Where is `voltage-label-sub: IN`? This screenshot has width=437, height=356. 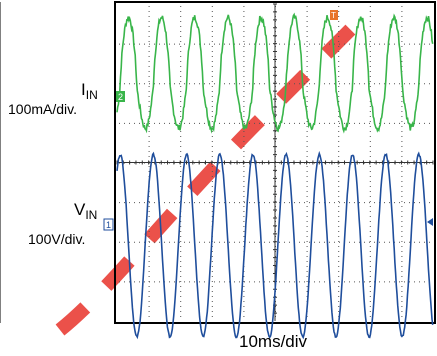
voltage-label-sub: IN is located at coordinates (91, 215).